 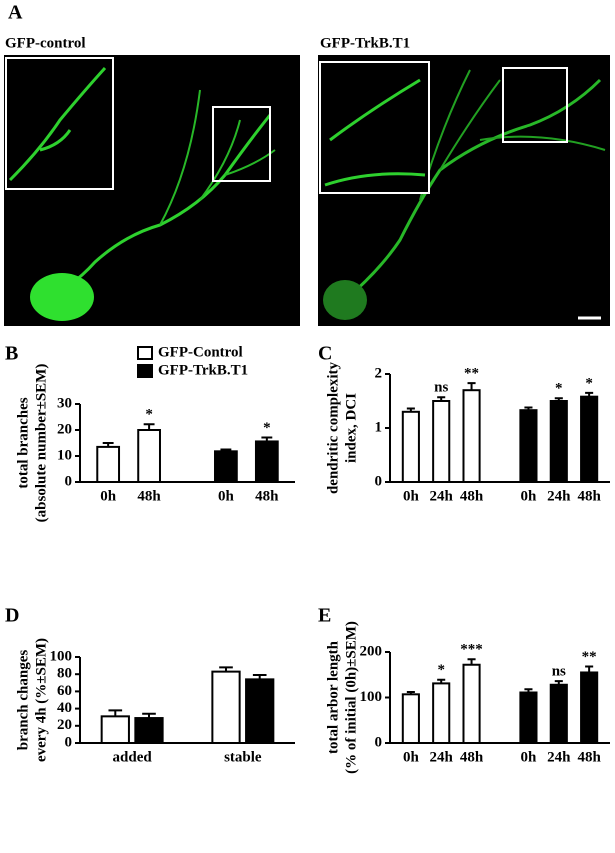 What do you see at coordinates (379, 373) in the screenshot?
I see `y-tick-label: 2` at bounding box center [379, 373].